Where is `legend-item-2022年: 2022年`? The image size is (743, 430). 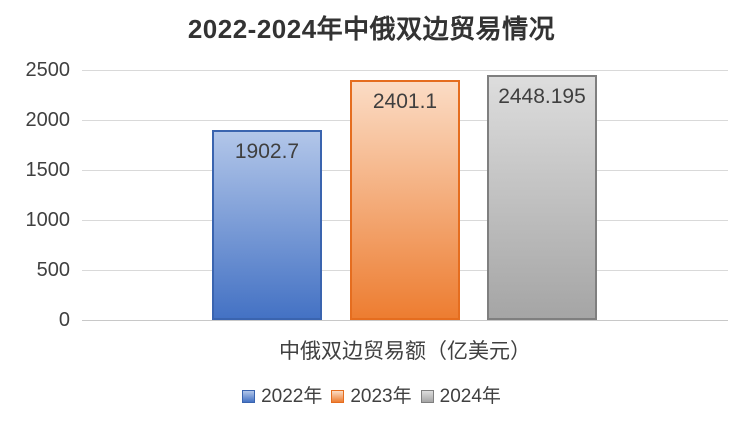
legend-item-2022年: 2022年 is located at coordinates (282, 396).